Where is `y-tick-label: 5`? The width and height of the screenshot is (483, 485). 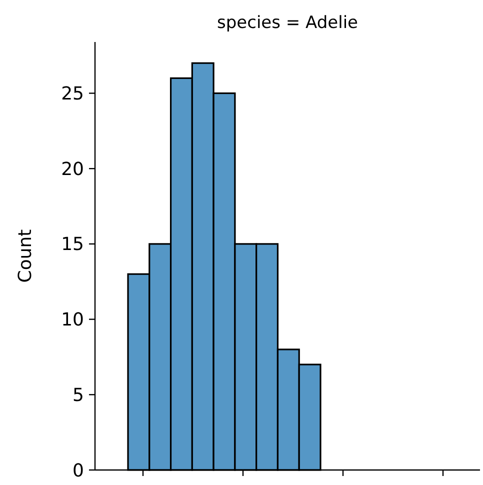 y-tick-label: 5 is located at coordinates (78, 395).